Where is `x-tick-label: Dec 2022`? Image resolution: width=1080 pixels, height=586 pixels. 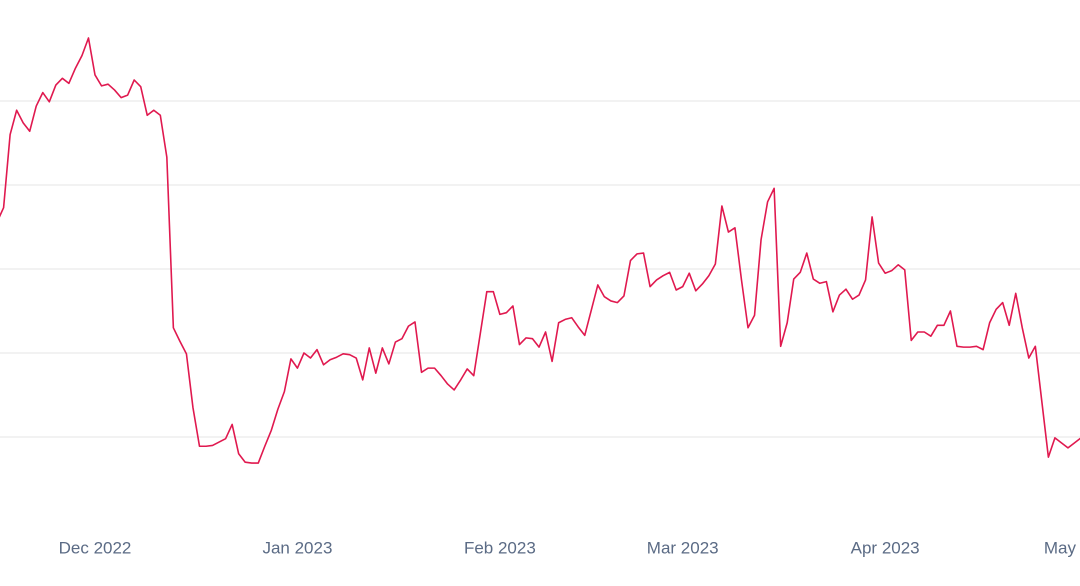
x-tick-label: Dec 2022 is located at coordinates (95, 547).